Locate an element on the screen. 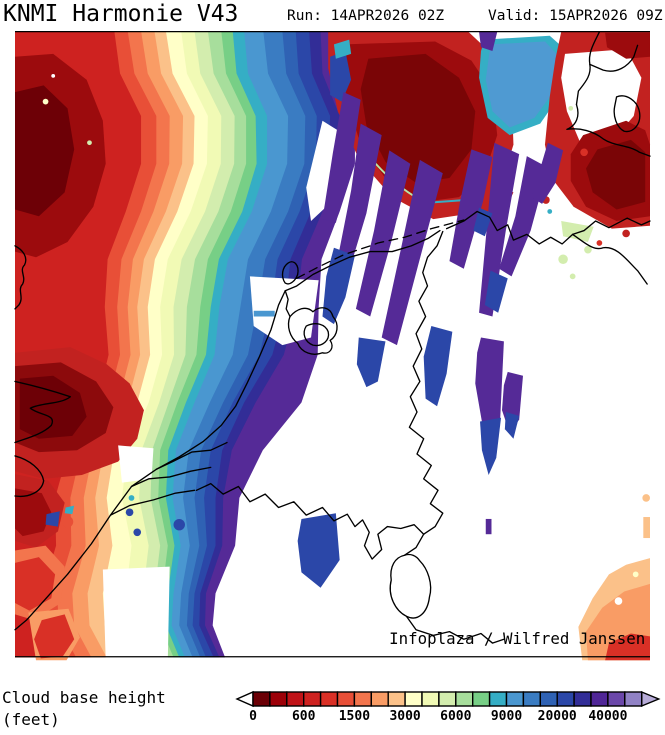  legend-tick-labels: 0 600 1500 3000 6000 9000 20000 40000 is located at coordinates (438, 716).